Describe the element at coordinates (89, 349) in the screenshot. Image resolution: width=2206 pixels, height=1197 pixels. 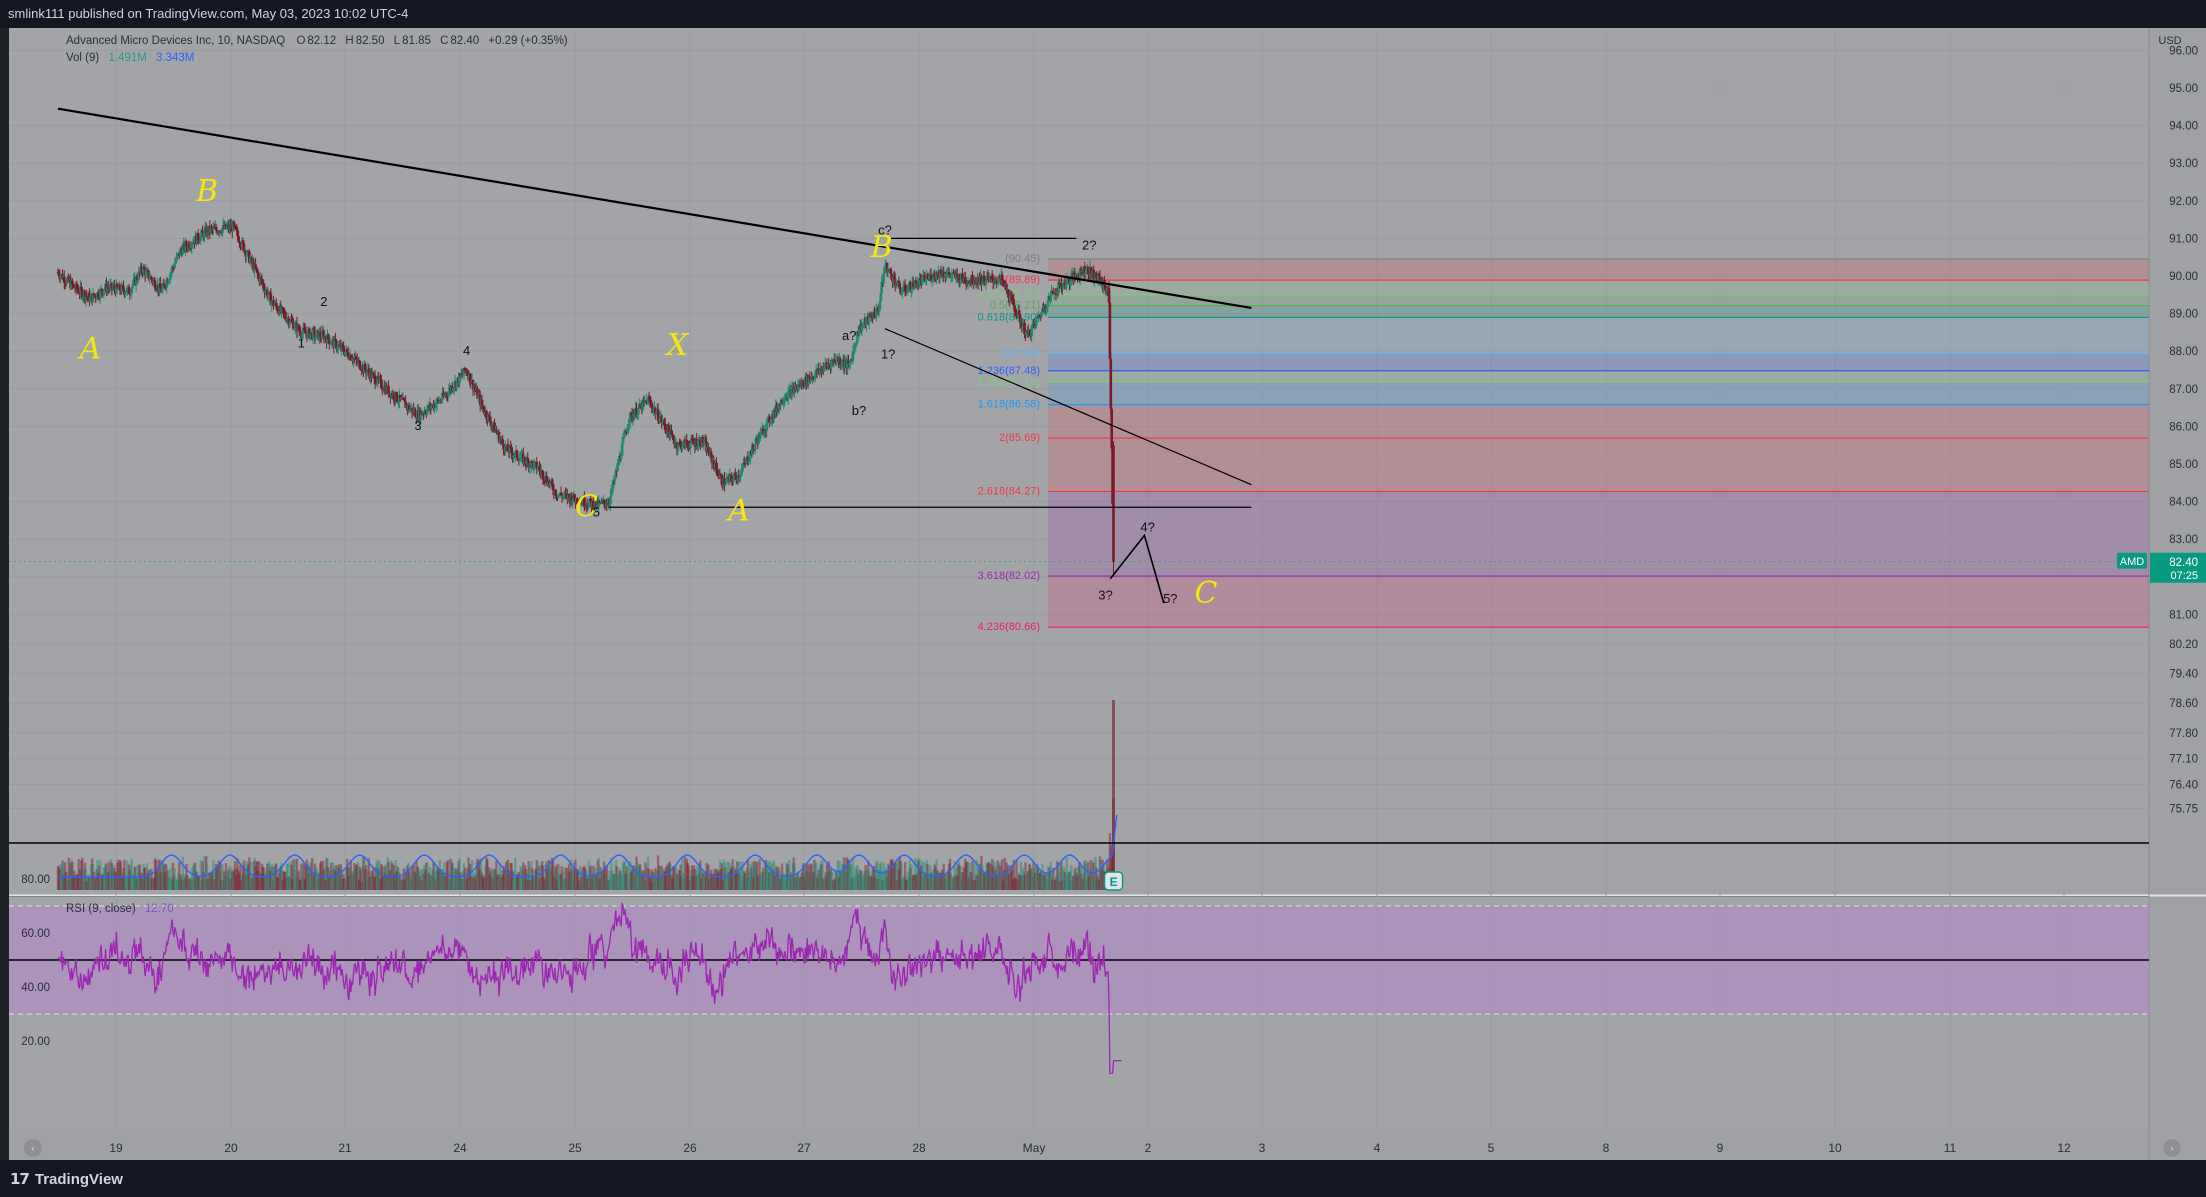
I see `elliott-label: A` at that location.